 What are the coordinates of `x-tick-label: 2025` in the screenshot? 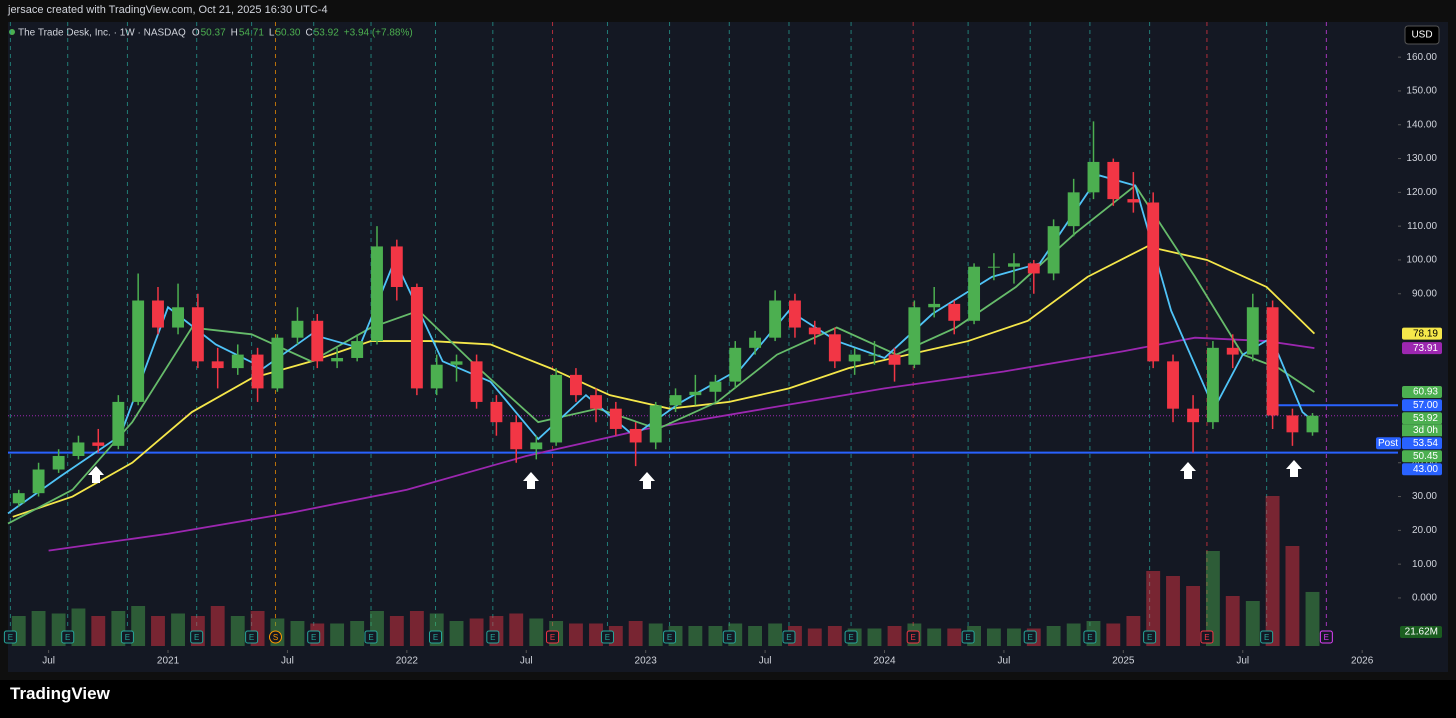 It's located at (1123, 661).